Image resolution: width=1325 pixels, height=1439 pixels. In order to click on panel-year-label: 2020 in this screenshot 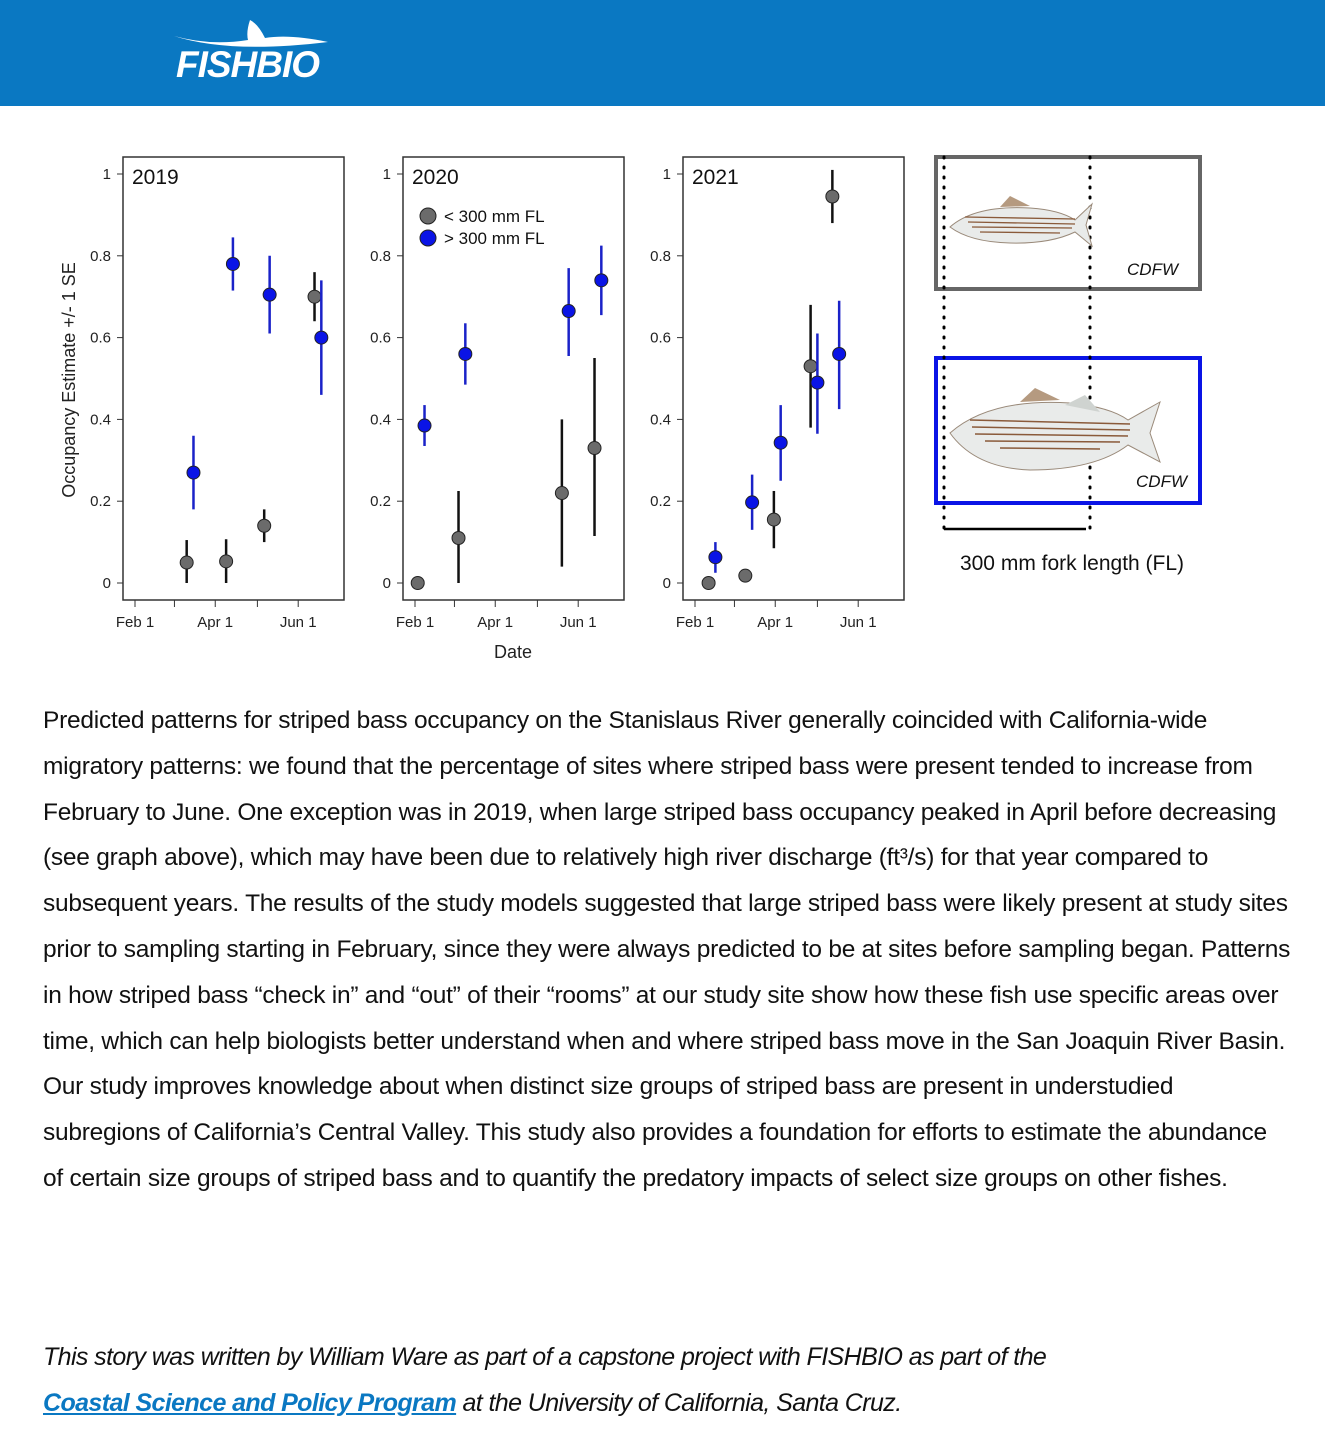, I will do `click(435, 177)`.